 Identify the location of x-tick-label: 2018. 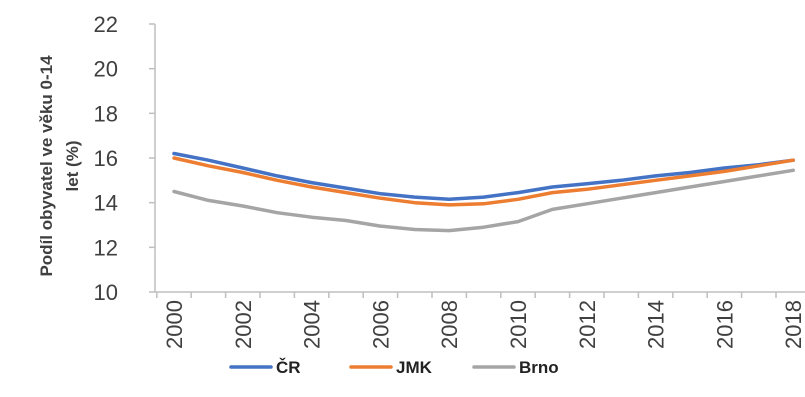
(793, 324).